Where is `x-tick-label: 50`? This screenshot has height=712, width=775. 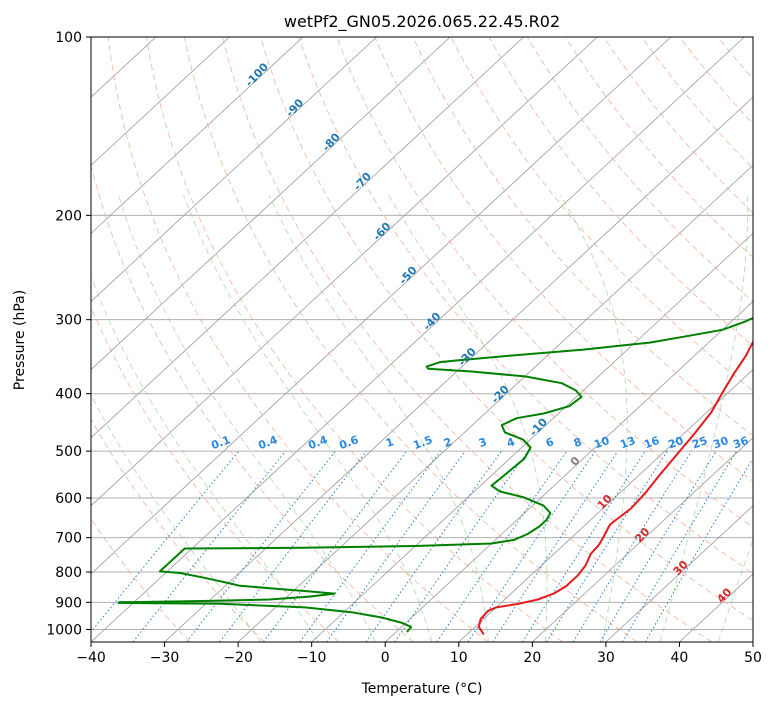
x-tick-label: 50 is located at coordinates (753, 658).